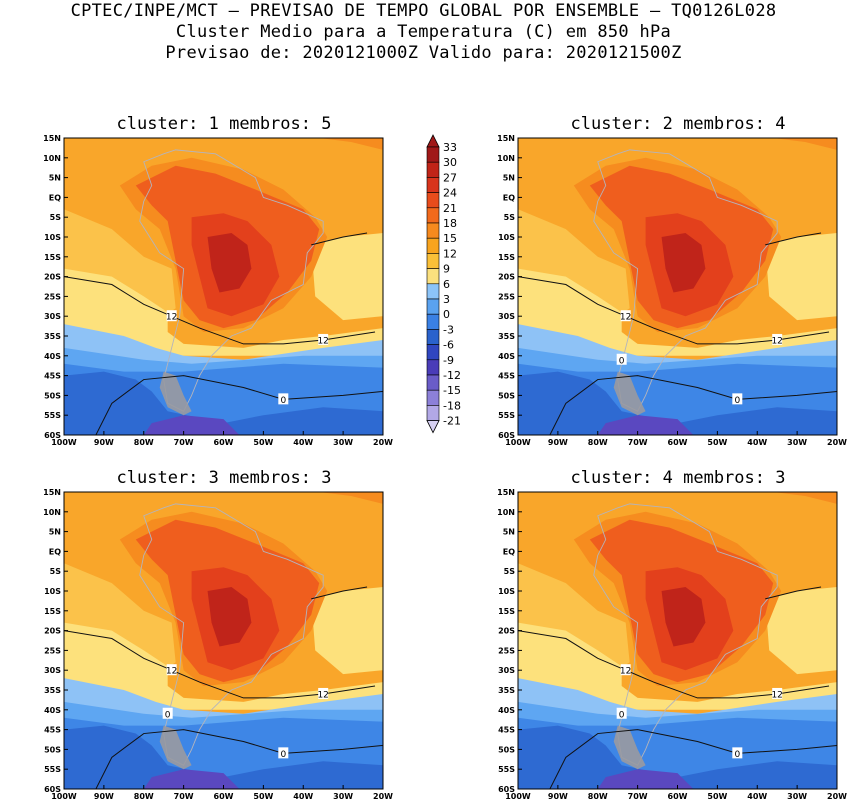 The width and height of the screenshot is (847, 803). What do you see at coordinates (452, 390) in the screenshot?
I see `colorbar-label: -15` at bounding box center [452, 390].